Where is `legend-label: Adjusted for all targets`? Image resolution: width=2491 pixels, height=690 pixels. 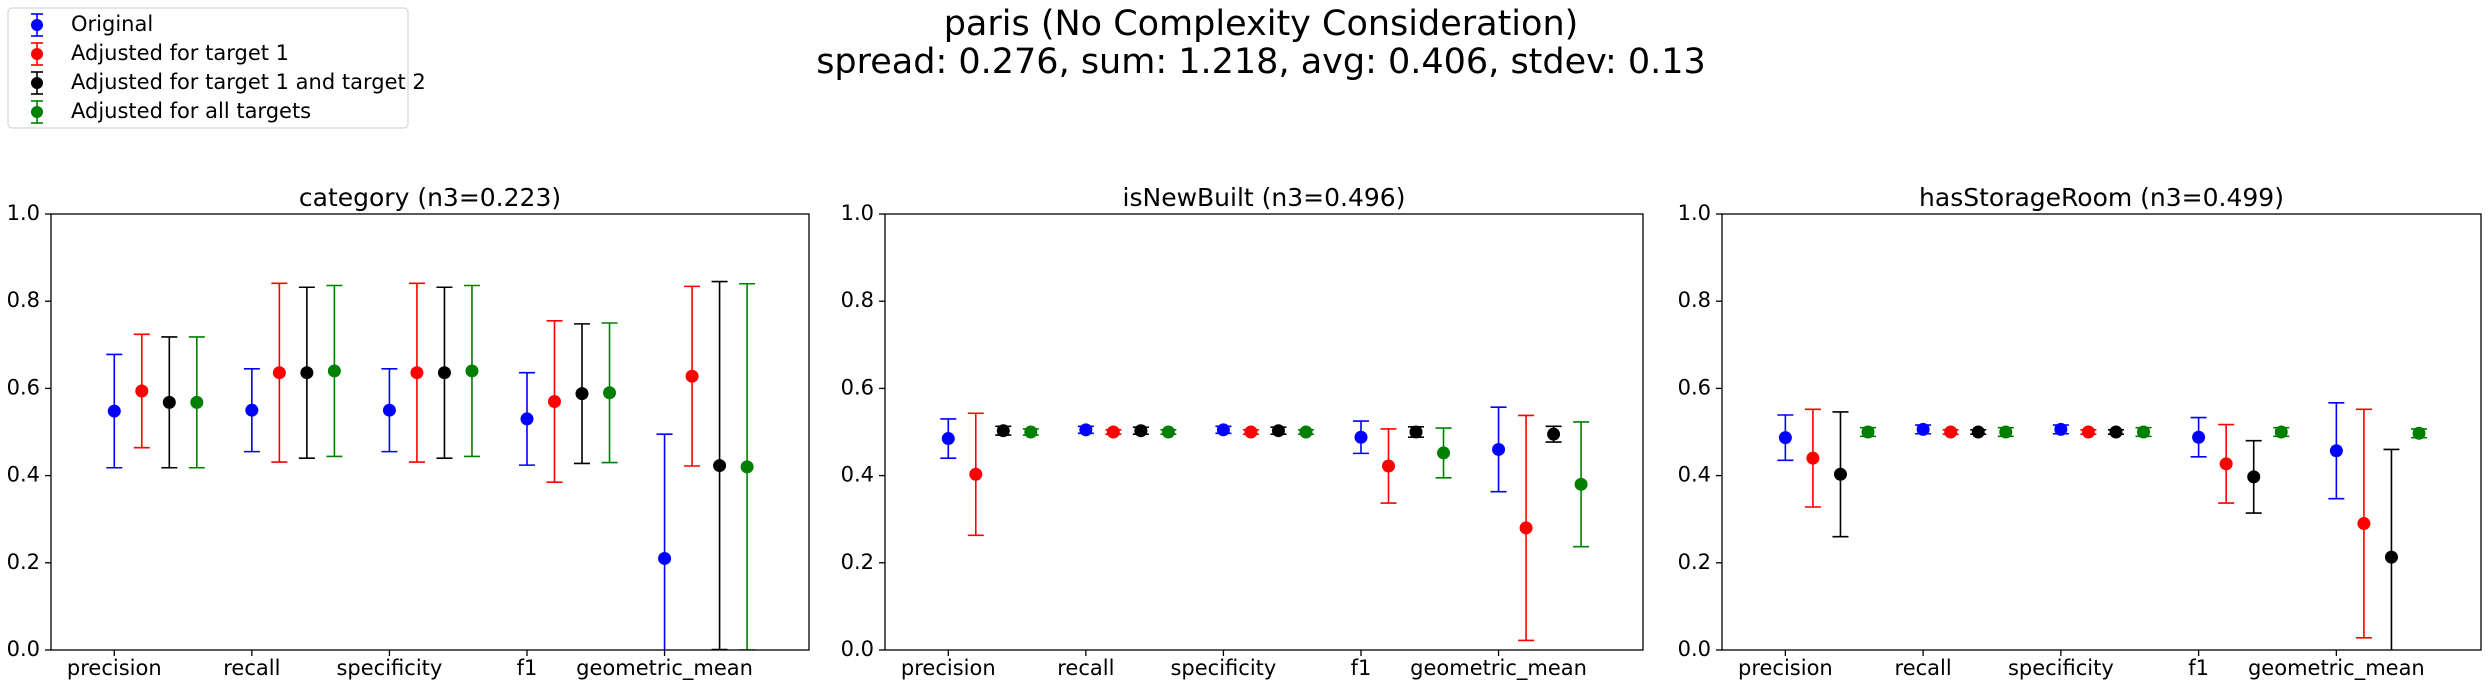
legend-label: Adjusted for all targets is located at coordinates (191, 111).